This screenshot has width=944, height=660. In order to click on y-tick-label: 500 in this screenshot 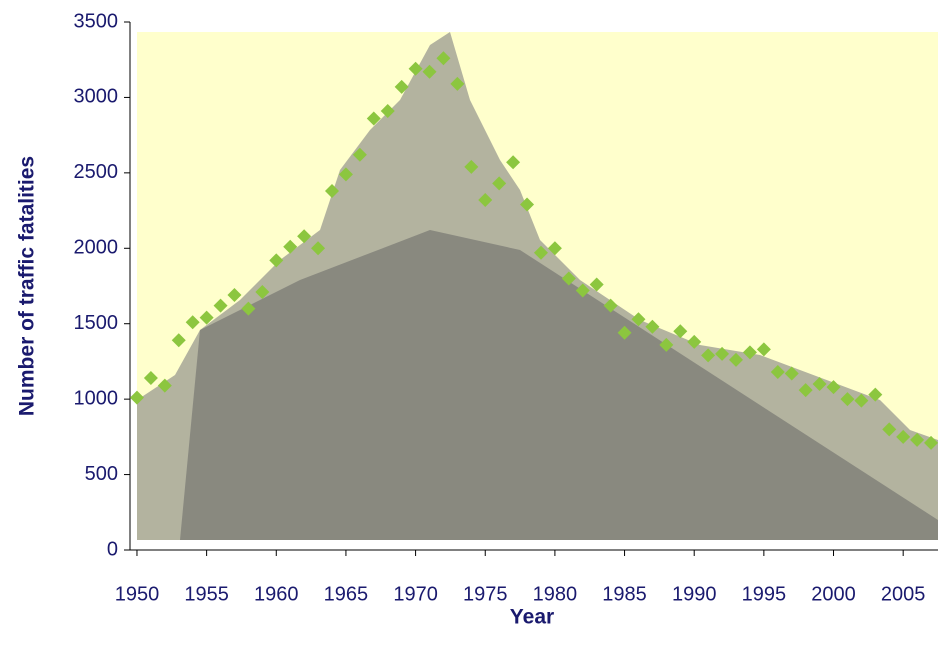, I will do `click(101, 474)`.